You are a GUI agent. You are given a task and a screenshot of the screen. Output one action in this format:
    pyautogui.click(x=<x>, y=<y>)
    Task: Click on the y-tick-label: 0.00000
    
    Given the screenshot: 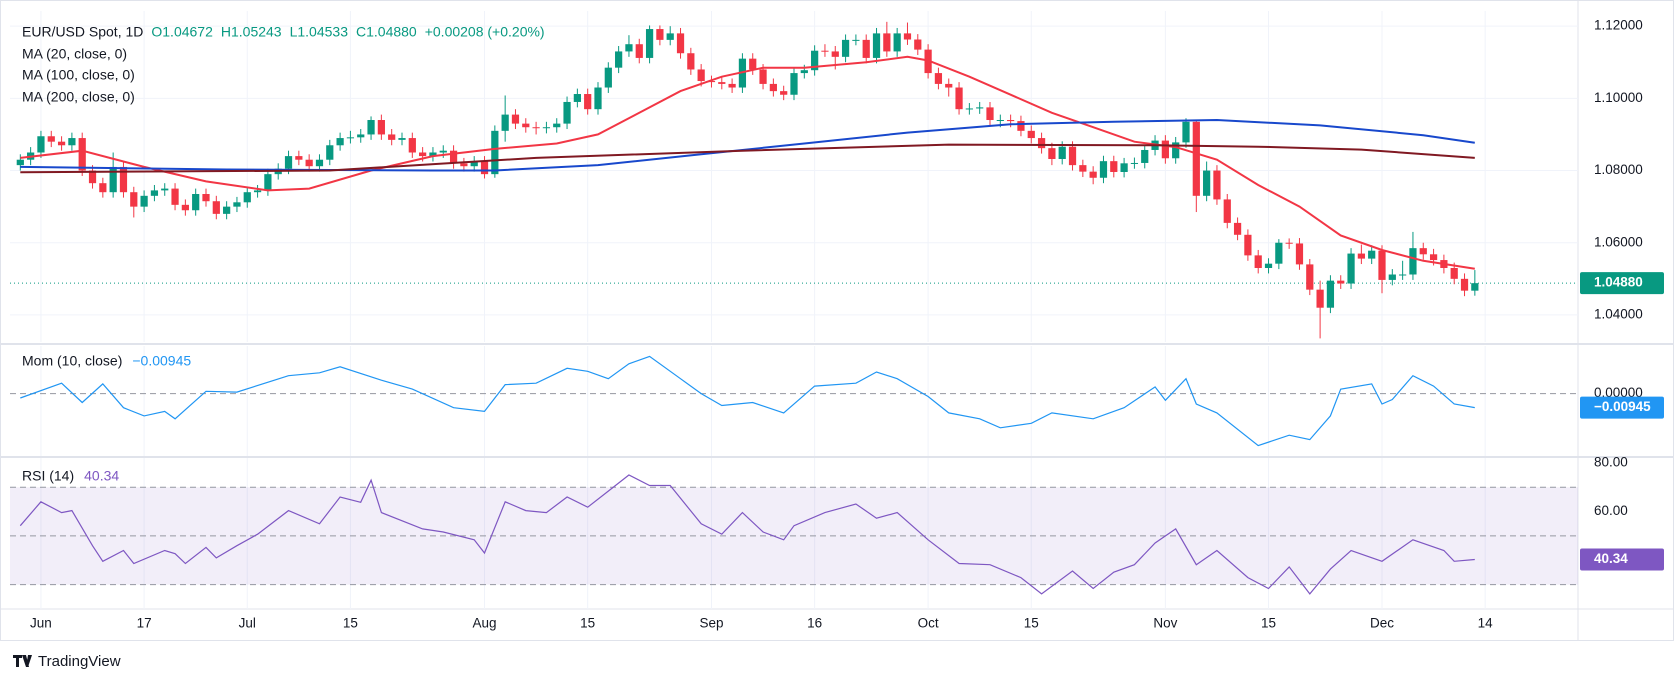 What is the action you would take?
    pyautogui.click(x=1618, y=392)
    